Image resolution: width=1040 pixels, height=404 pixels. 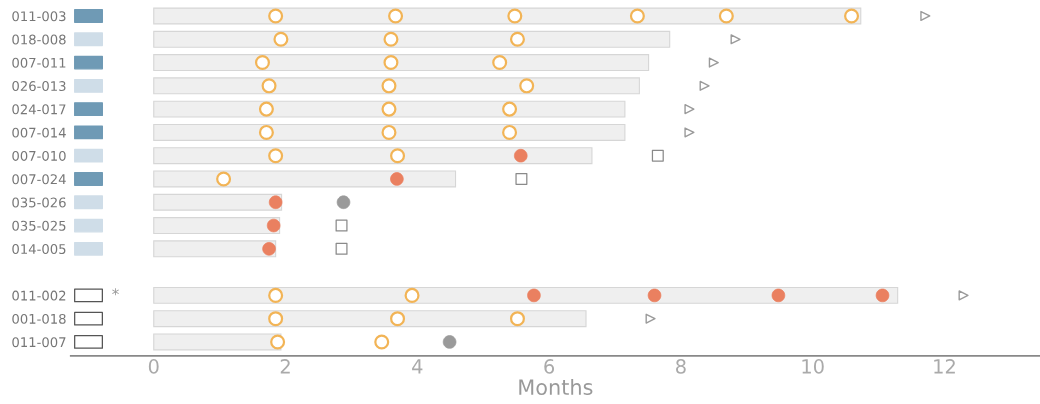 What do you see at coordinates (549, 366) in the screenshot?
I see `x-tick-label: 6` at bounding box center [549, 366].